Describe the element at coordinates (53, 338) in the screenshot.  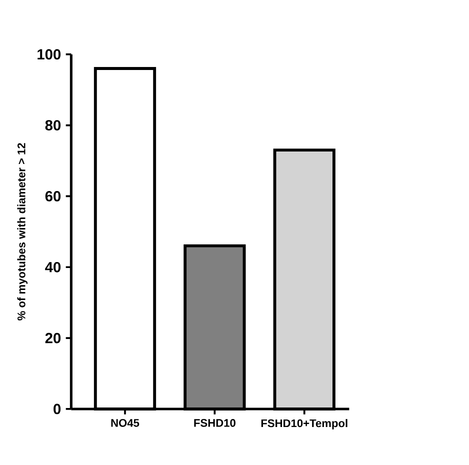
I see `y-tick-label: 20` at that location.